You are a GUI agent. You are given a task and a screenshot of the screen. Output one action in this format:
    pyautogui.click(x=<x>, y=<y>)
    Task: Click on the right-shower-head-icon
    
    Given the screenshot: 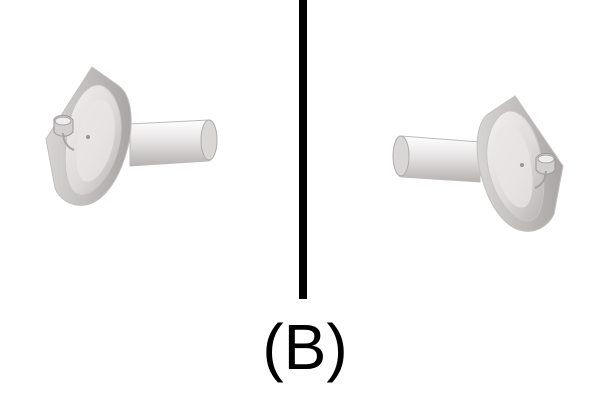 What is the action you would take?
    pyautogui.click(x=478, y=163)
    